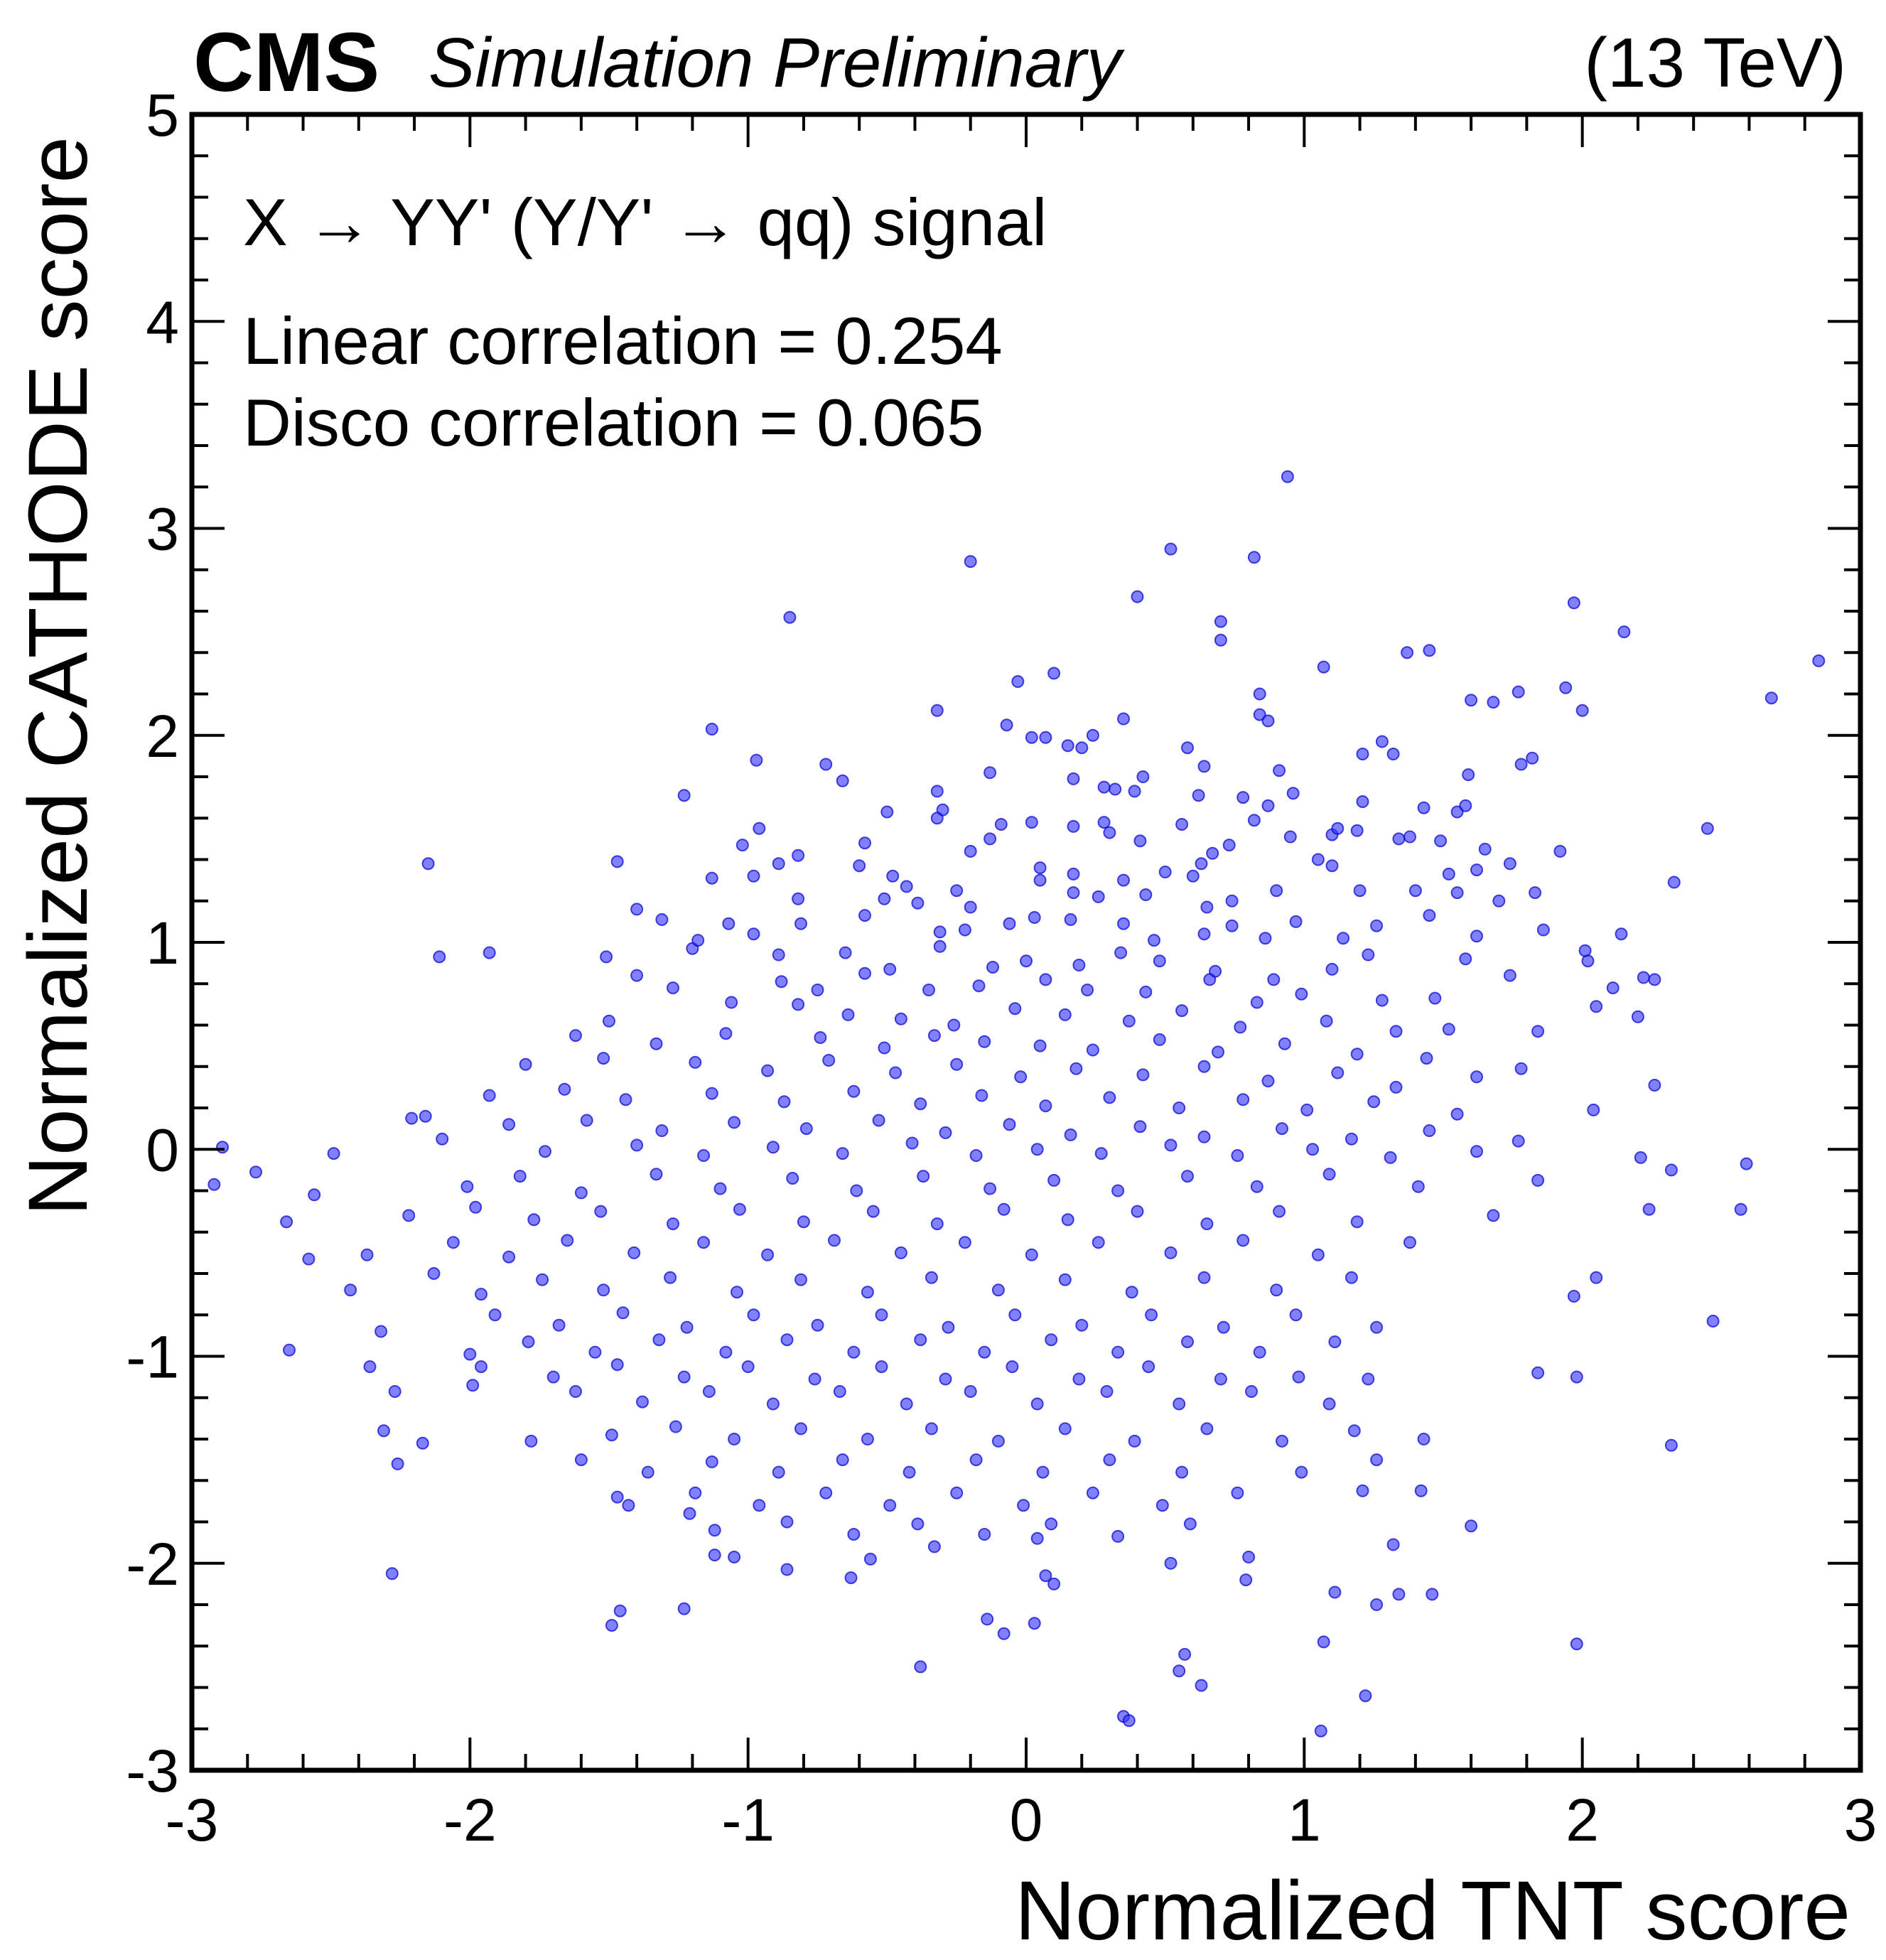  What do you see at coordinates (152, 1357) in the screenshot?
I see `y-tick-label: -1` at bounding box center [152, 1357].